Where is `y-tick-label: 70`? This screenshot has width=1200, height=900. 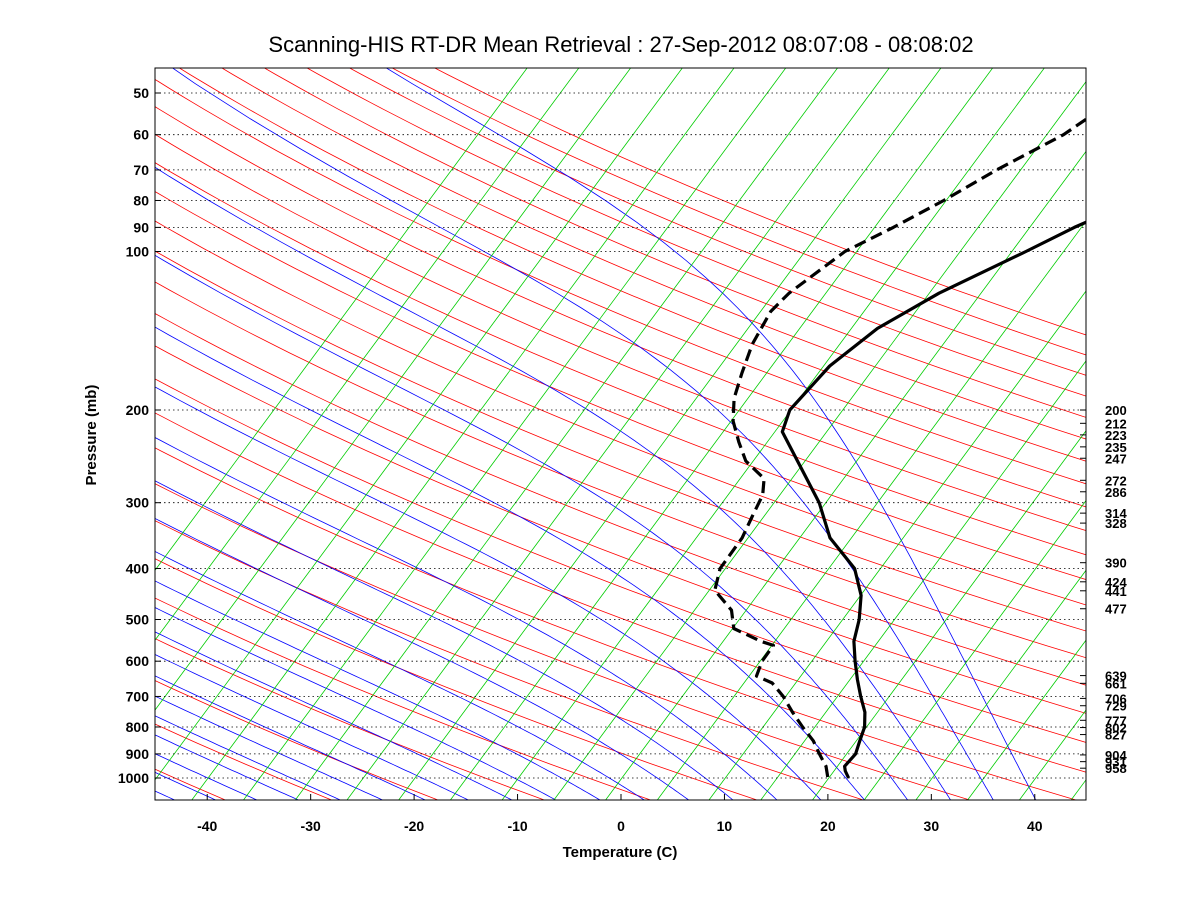 y-tick-label: 70 is located at coordinates (141, 170).